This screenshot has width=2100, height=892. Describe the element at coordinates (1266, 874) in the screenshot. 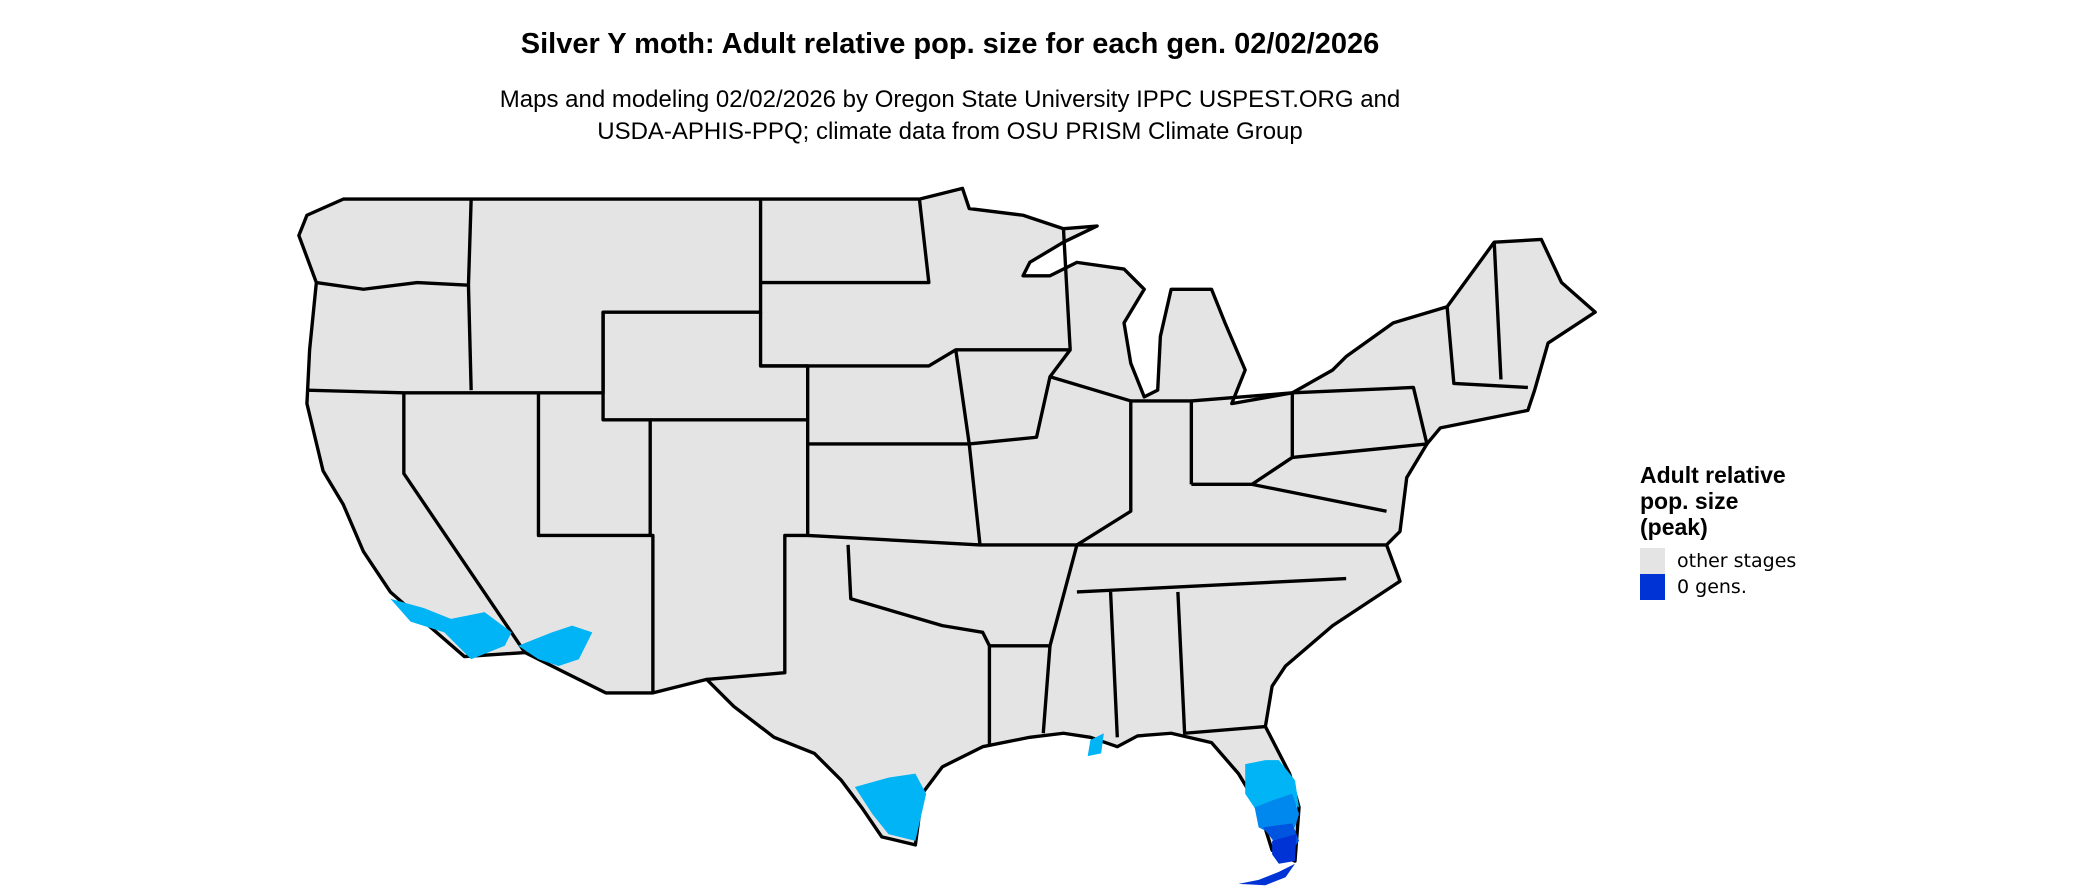

I see `florida-keys` at that location.